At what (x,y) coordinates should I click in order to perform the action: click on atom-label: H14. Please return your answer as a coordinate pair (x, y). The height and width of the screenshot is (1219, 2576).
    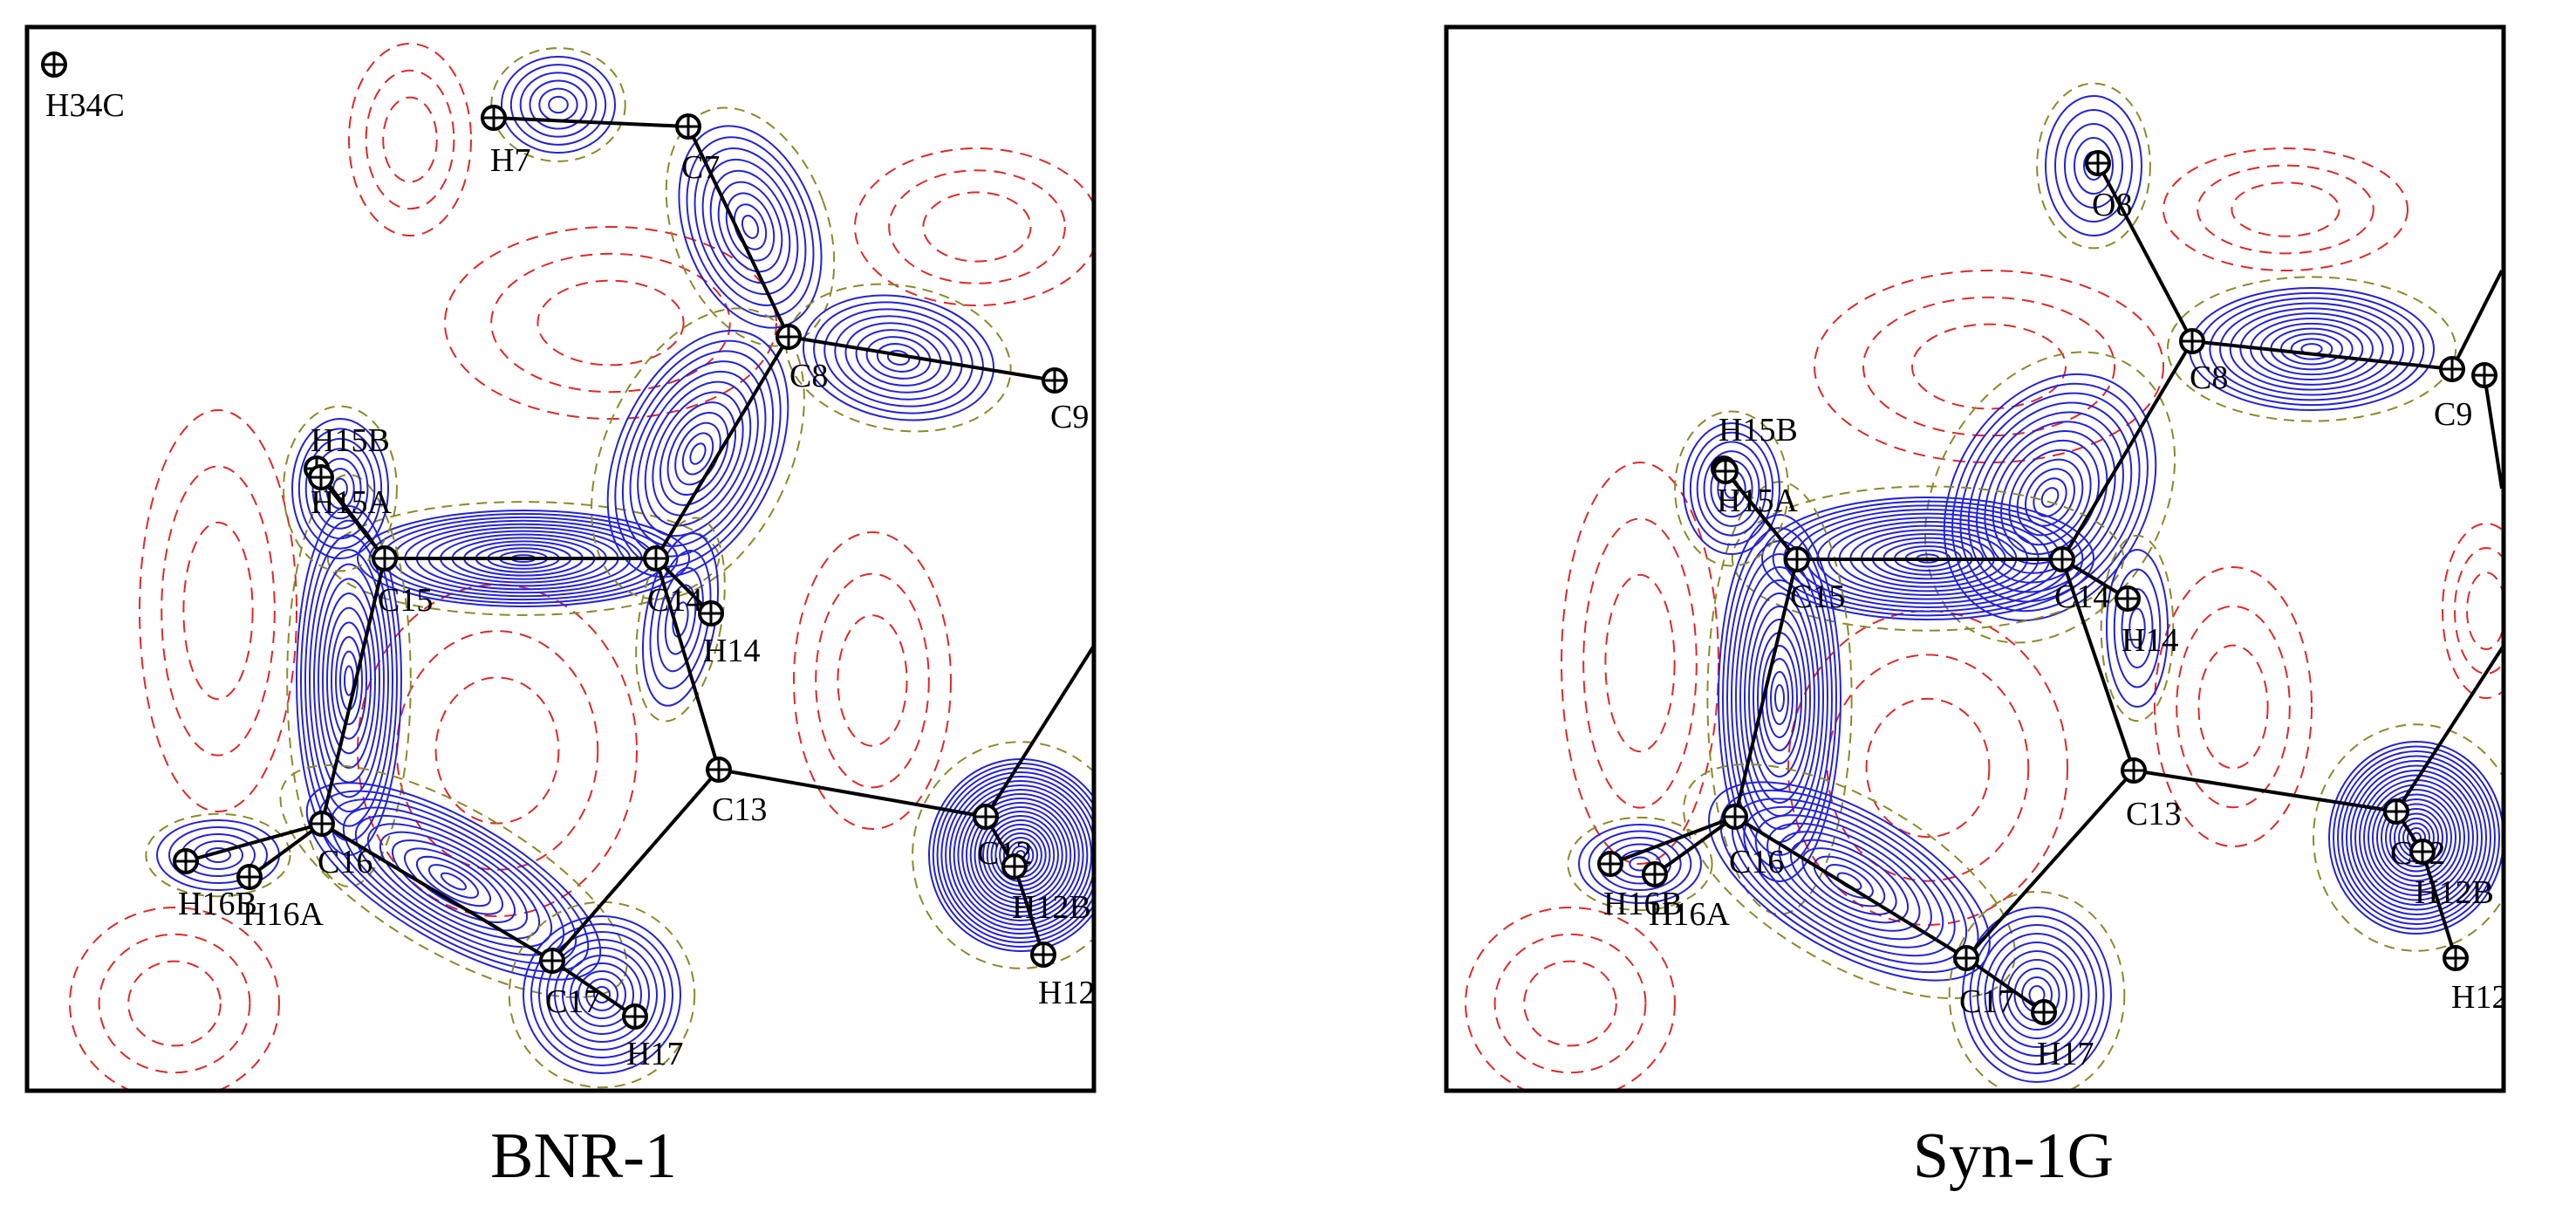
    Looking at the image, I should click on (2150, 640).